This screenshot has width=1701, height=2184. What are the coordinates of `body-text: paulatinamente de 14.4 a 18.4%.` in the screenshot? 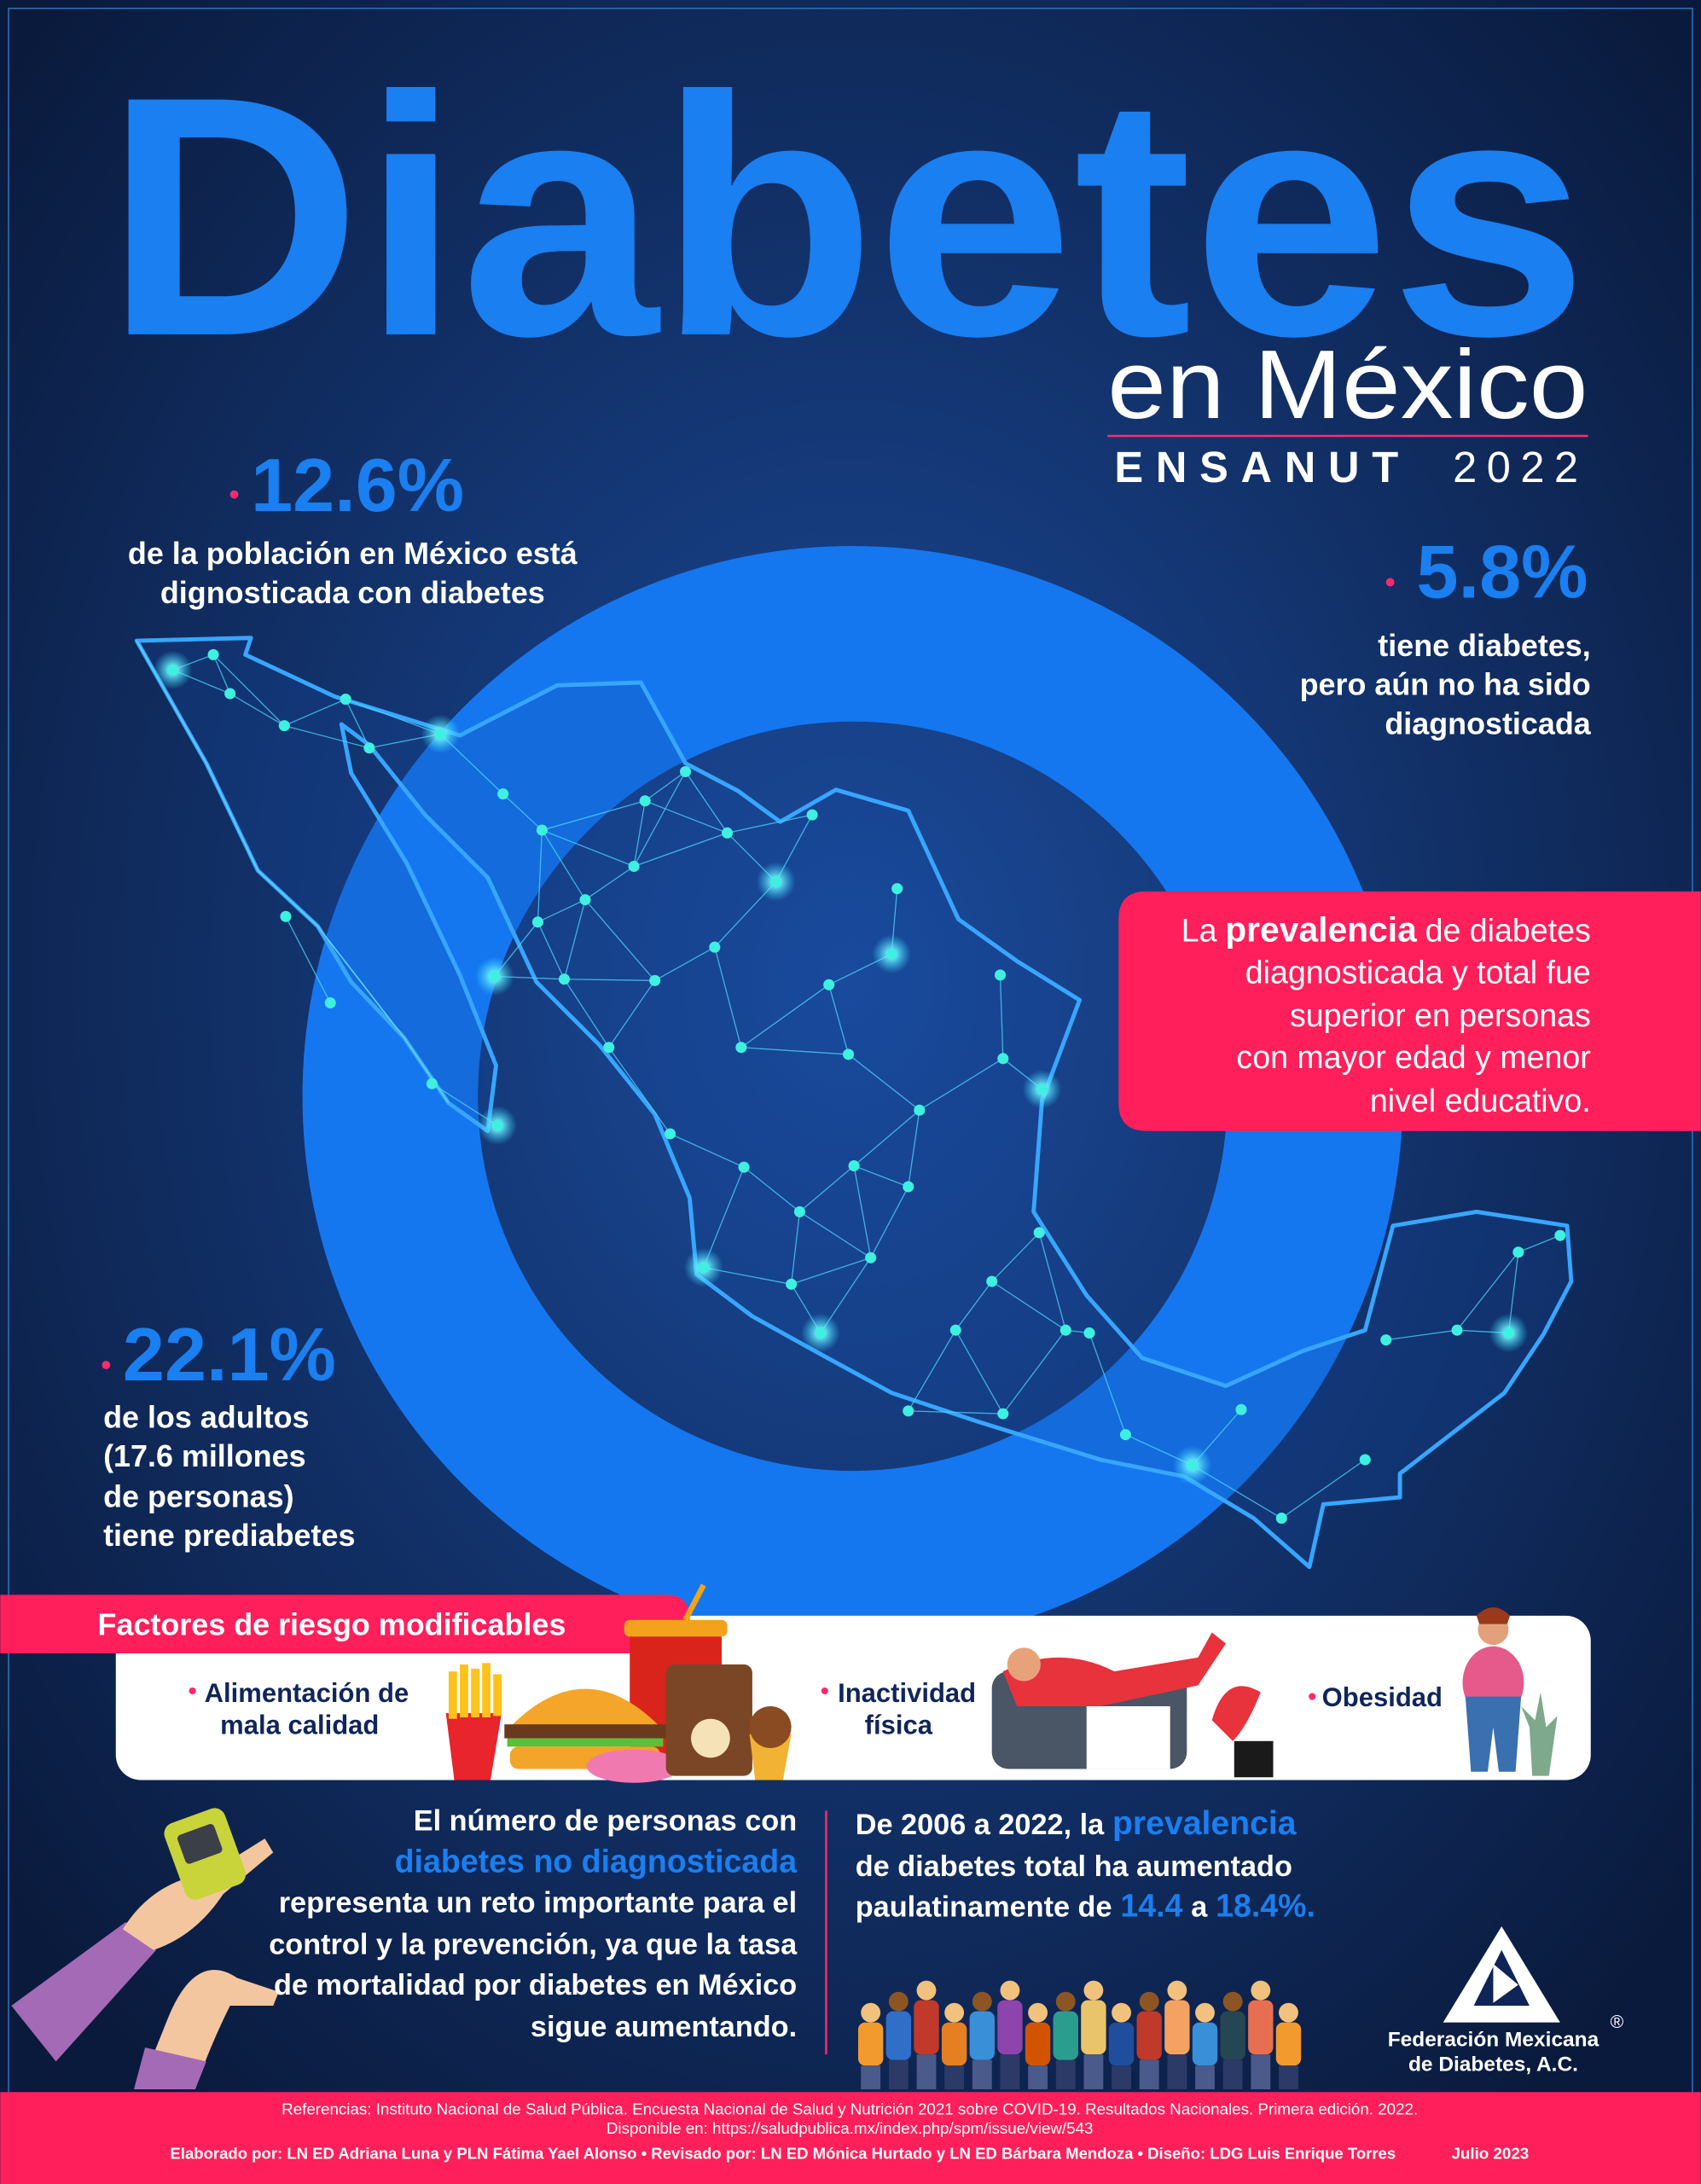 It's located at (1085, 1906).